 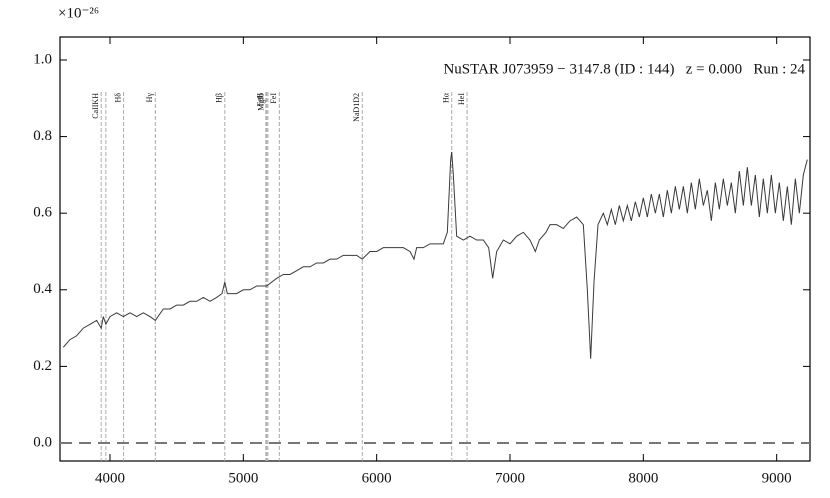 I want to click on spectral-line-label: CaIIKH, so click(x=95, y=106).